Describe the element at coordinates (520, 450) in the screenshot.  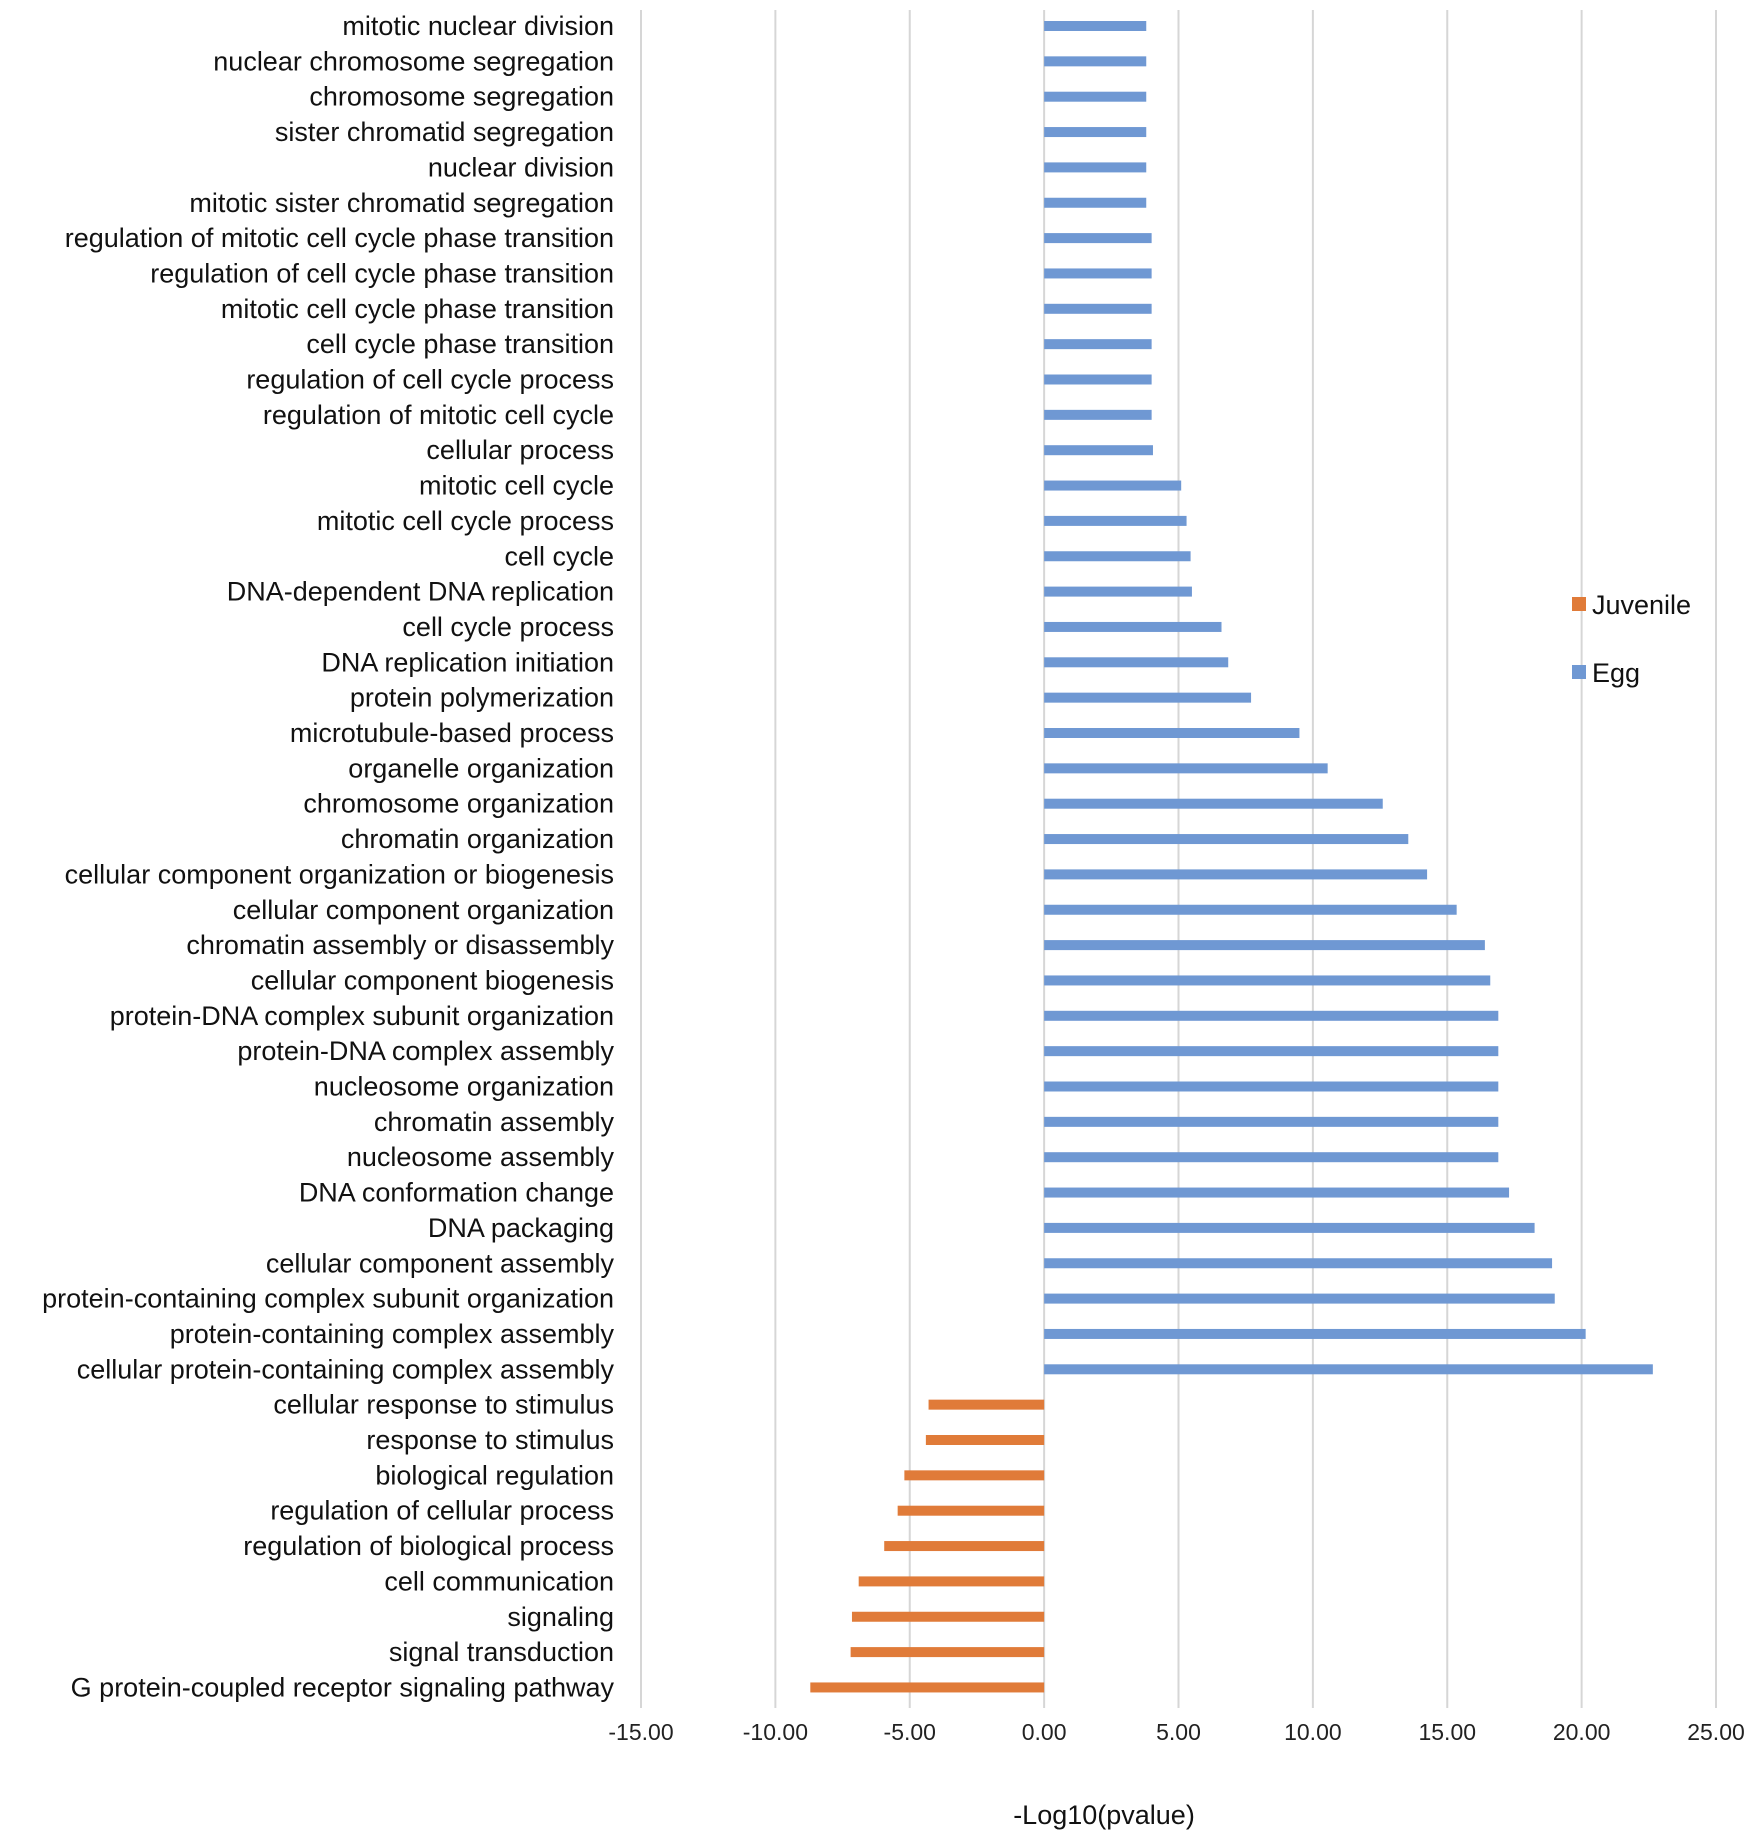
I see `category-label: cellular process` at that location.